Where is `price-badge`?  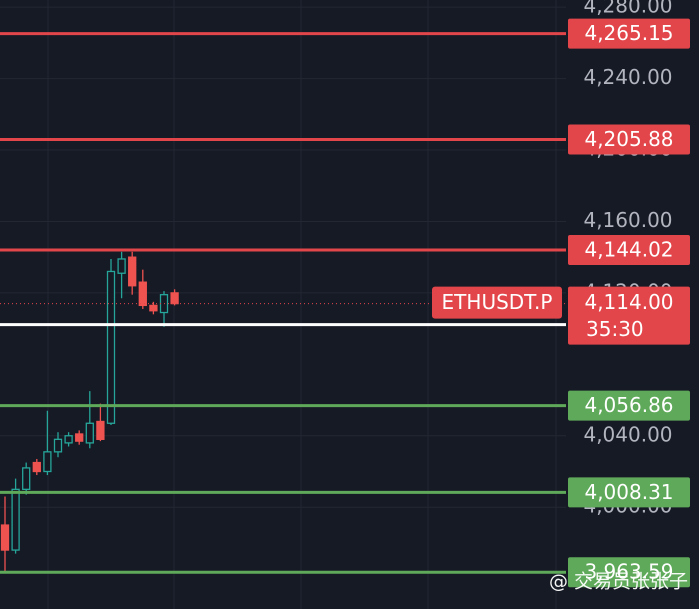 price-badge is located at coordinates (629, 315).